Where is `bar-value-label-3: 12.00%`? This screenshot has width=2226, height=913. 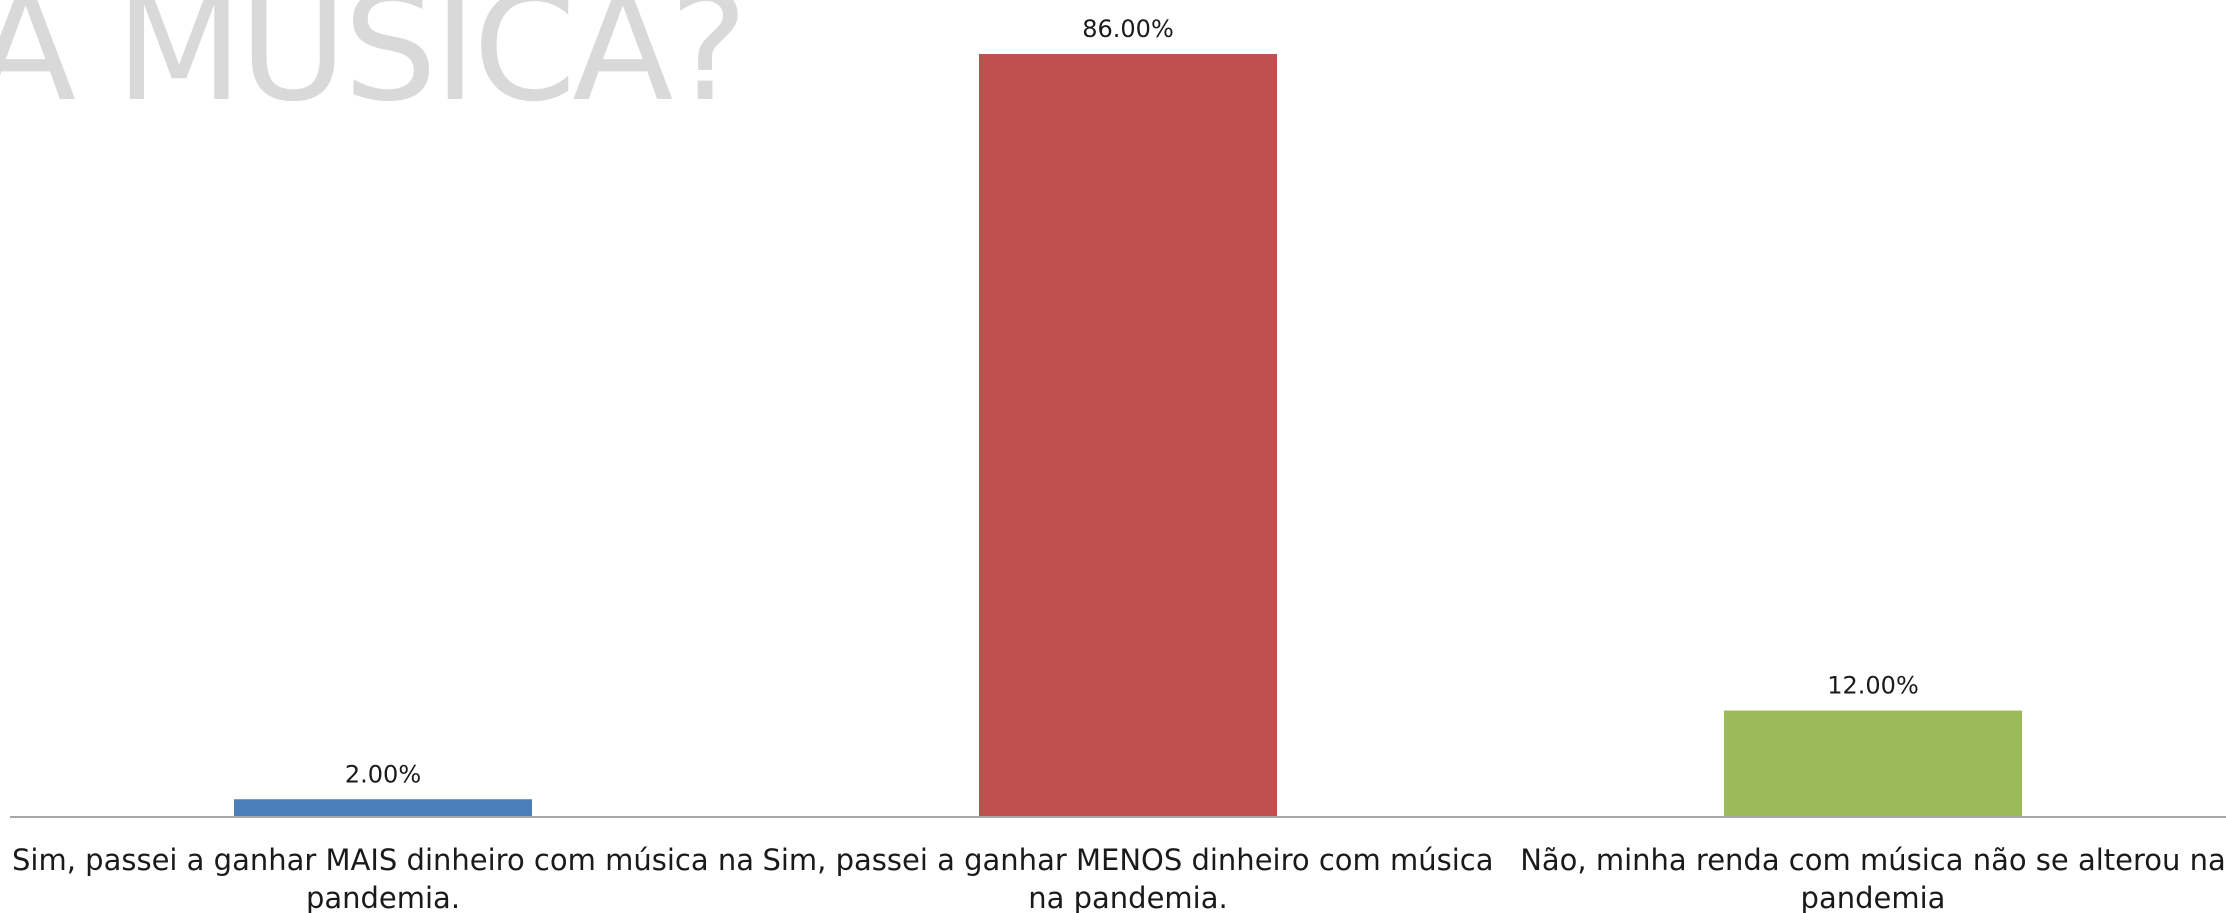 bar-value-label-3: 12.00% is located at coordinates (1873, 686).